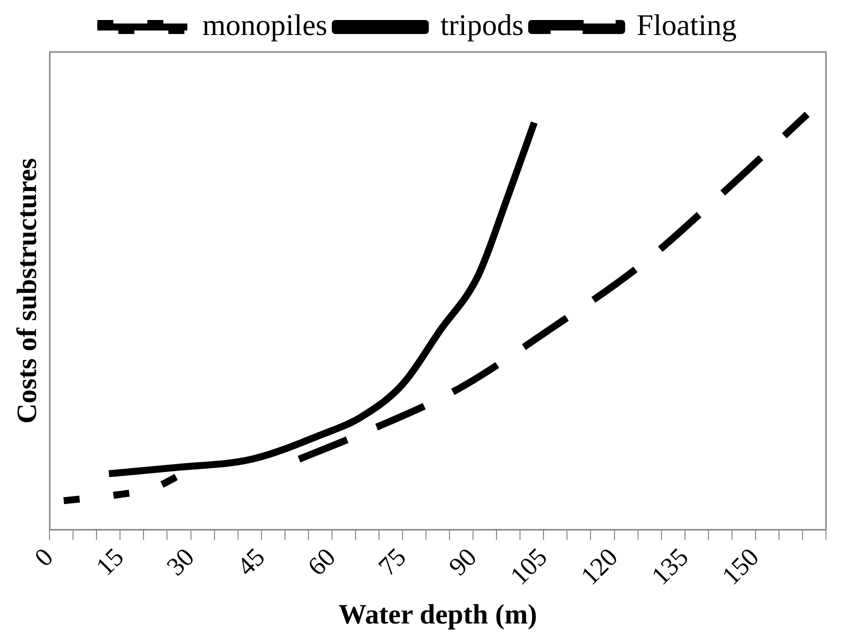 The image size is (862, 641). Describe the element at coordinates (528, 566) in the screenshot. I see `x-tick-label: 105` at that location.